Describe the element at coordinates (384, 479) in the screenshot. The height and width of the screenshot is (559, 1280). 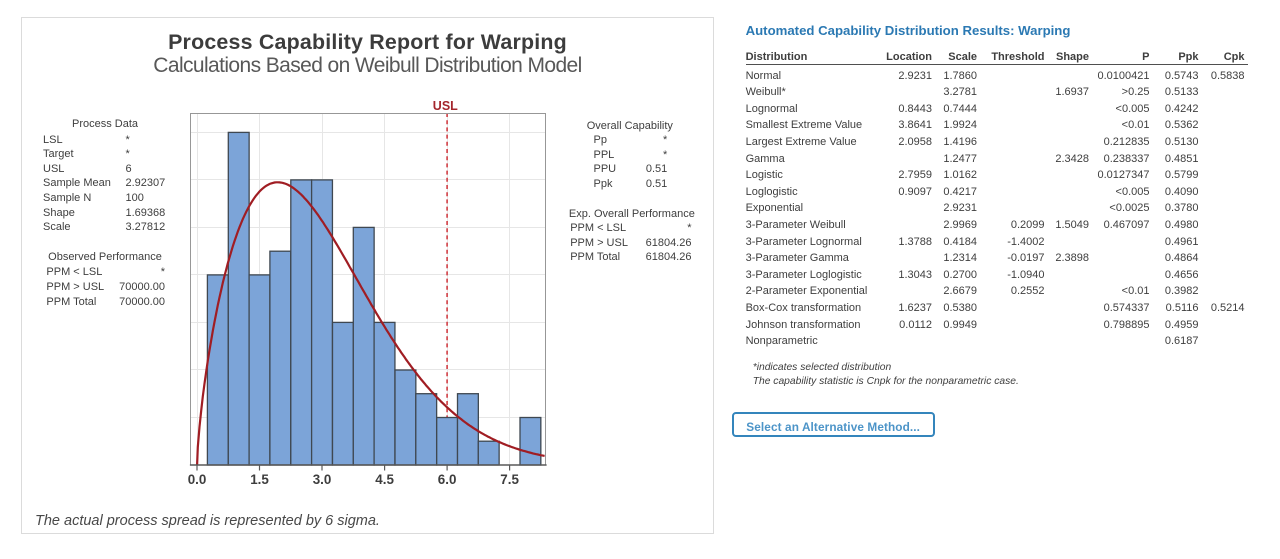
I see `svg-text: 4.5` at that location.